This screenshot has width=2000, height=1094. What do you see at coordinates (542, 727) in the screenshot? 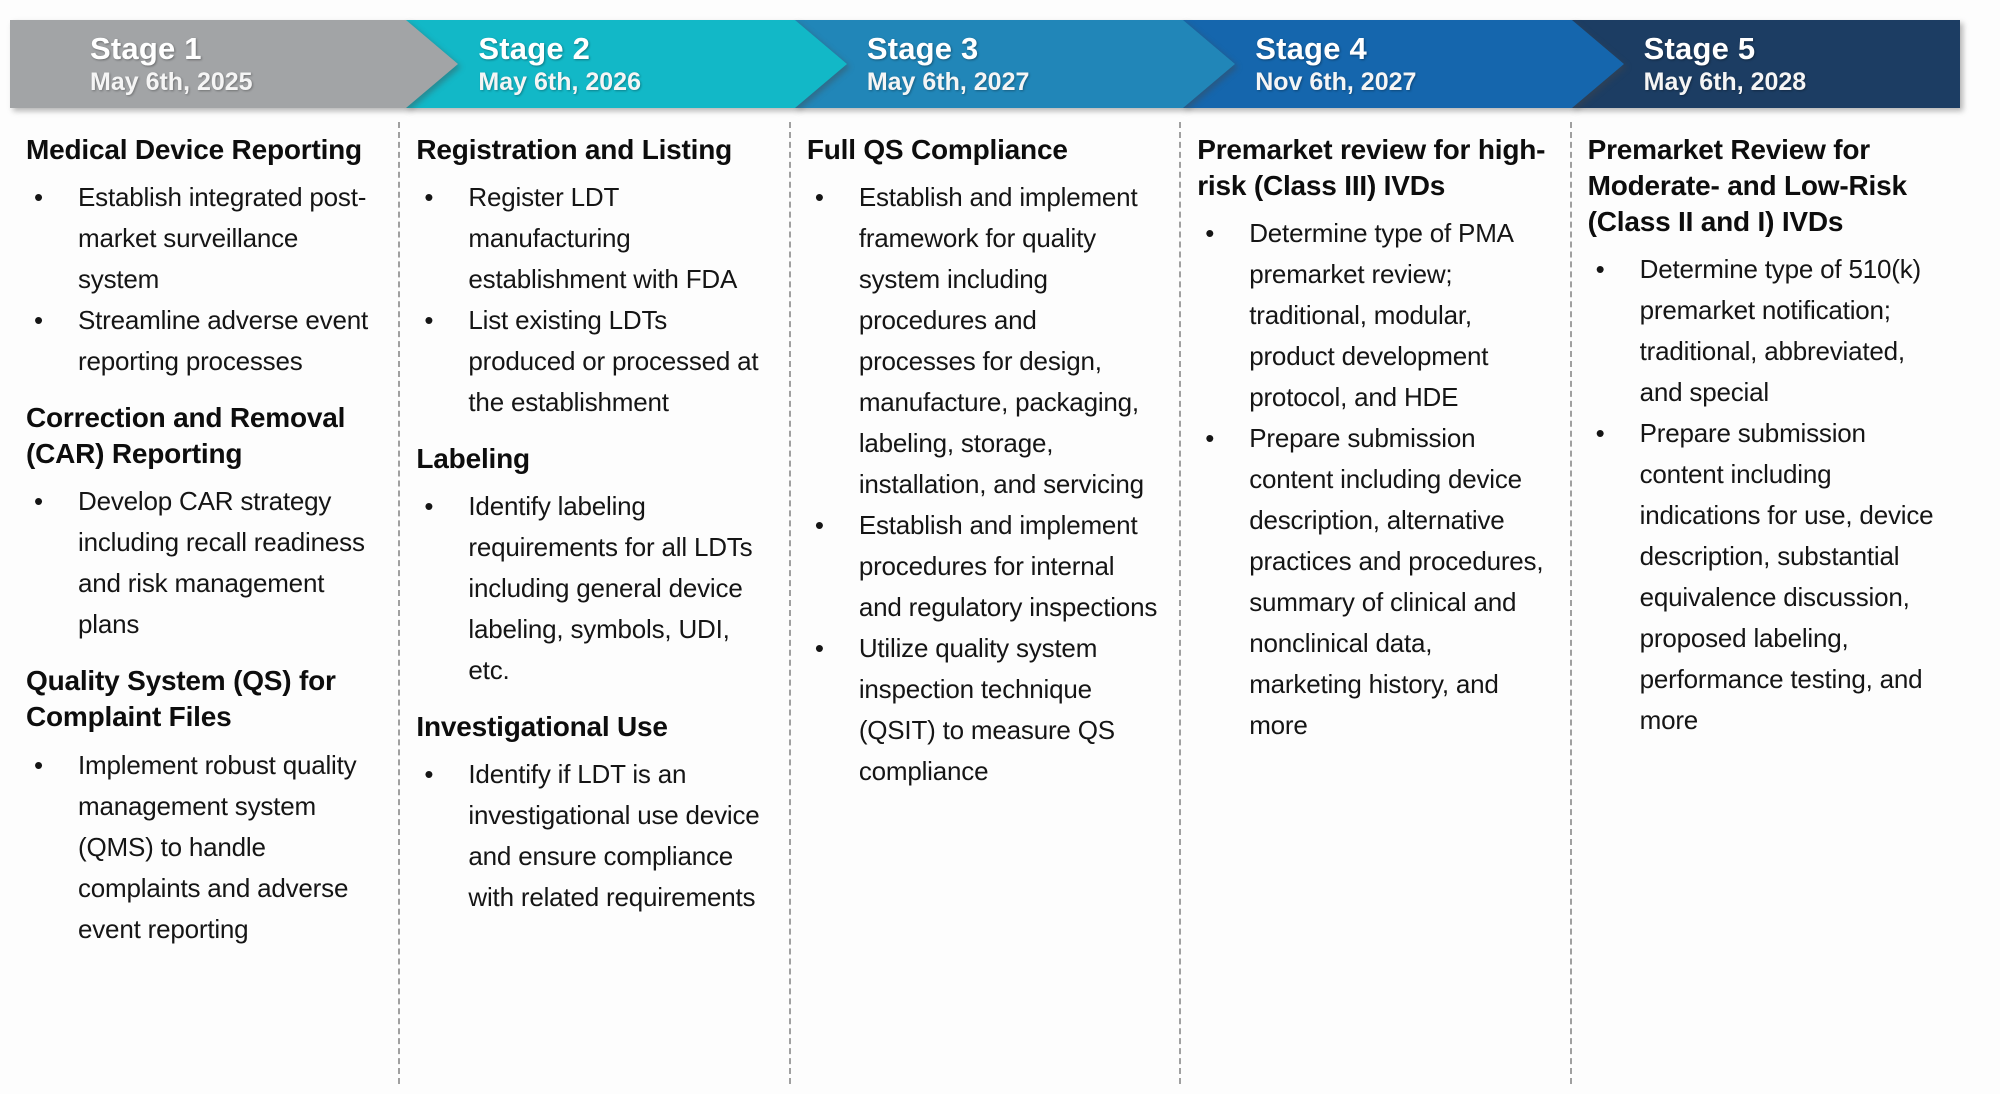
I see `section-heading: Investigational Use` at bounding box center [542, 727].